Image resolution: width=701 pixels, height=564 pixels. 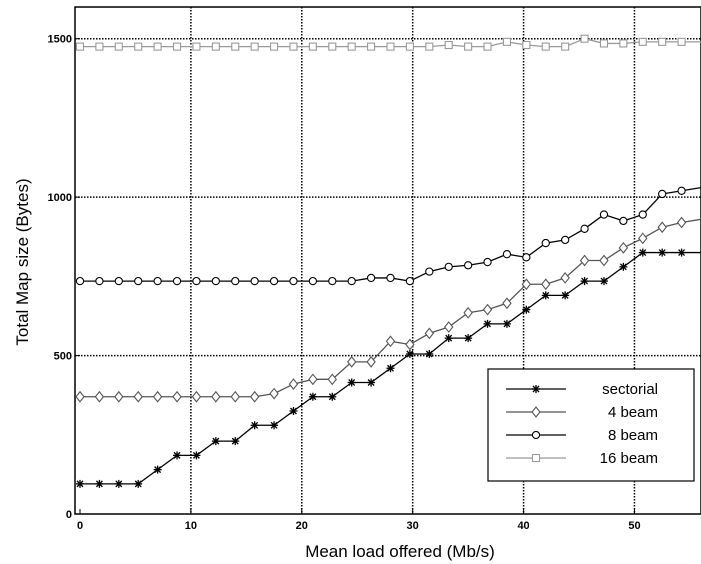 What do you see at coordinates (60, 198) in the screenshot?
I see `y-tick-label: 1000` at bounding box center [60, 198].